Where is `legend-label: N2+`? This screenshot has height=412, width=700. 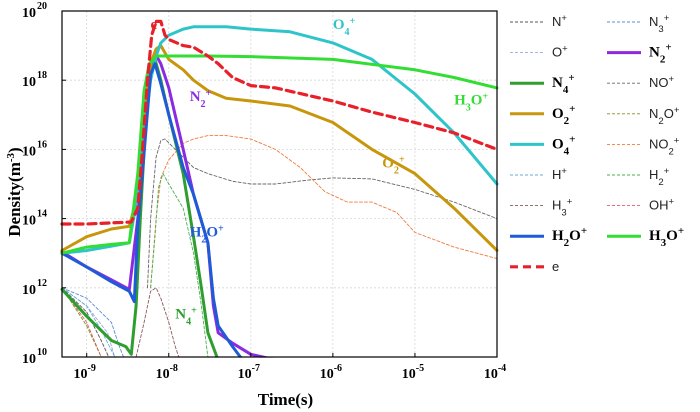
legend-label: N2+ is located at coordinates (660, 54).